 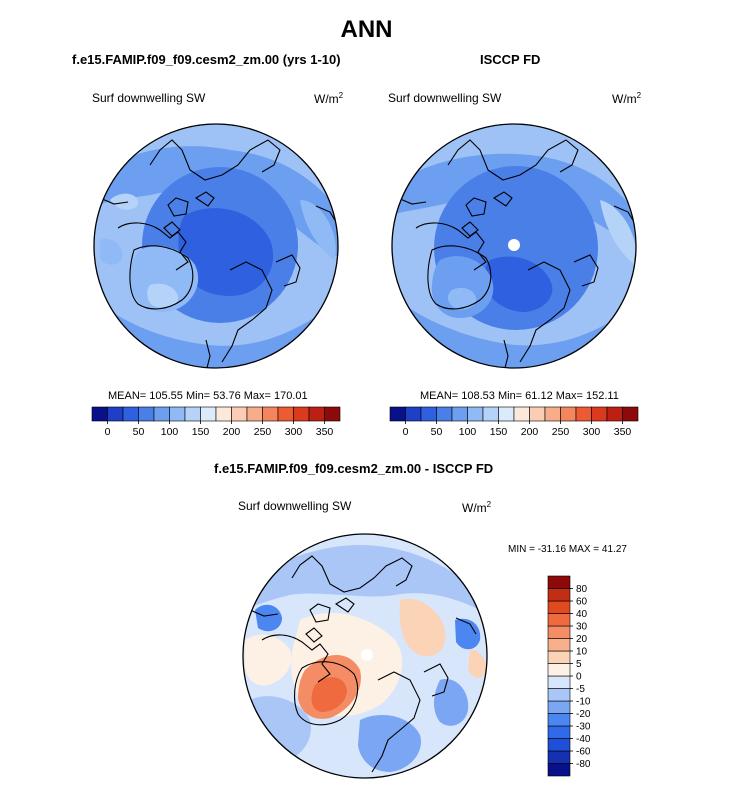 I want to click on colorbar3-tick-label: -40, so click(x=583, y=739).